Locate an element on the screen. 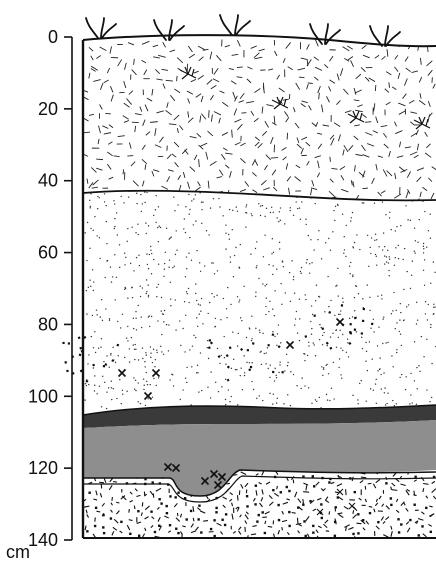  layer-dark-band is located at coordinates (259, 416).